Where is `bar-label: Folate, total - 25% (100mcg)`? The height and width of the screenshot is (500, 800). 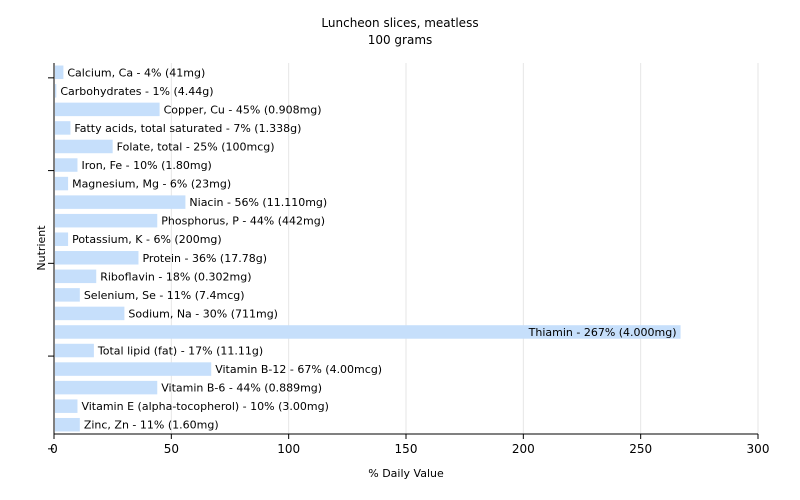
bar-label: Folate, total - 25% (100mcg) is located at coordinates (196, 146).